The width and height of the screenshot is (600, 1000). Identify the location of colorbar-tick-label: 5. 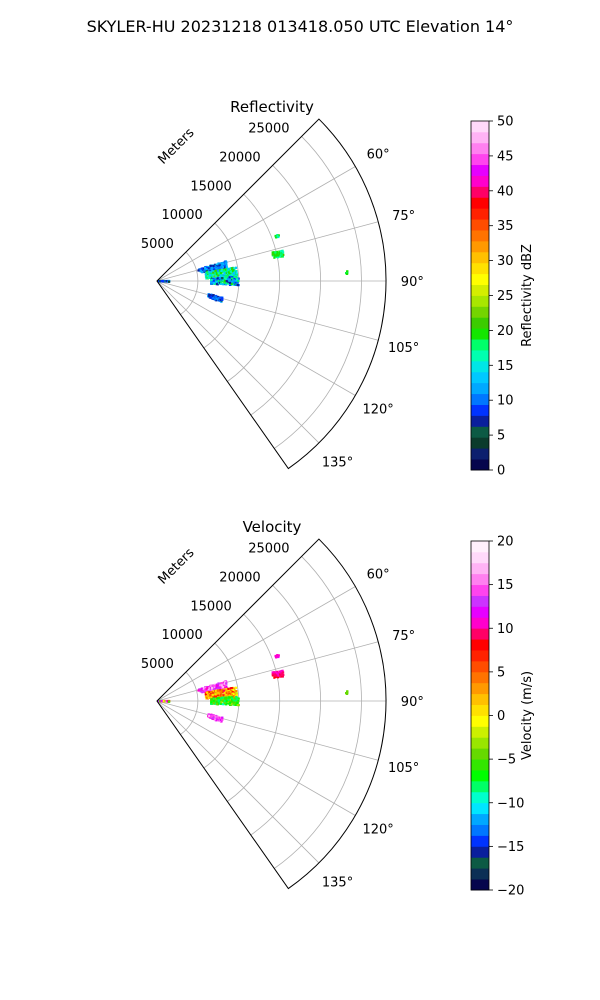
(501, 436).